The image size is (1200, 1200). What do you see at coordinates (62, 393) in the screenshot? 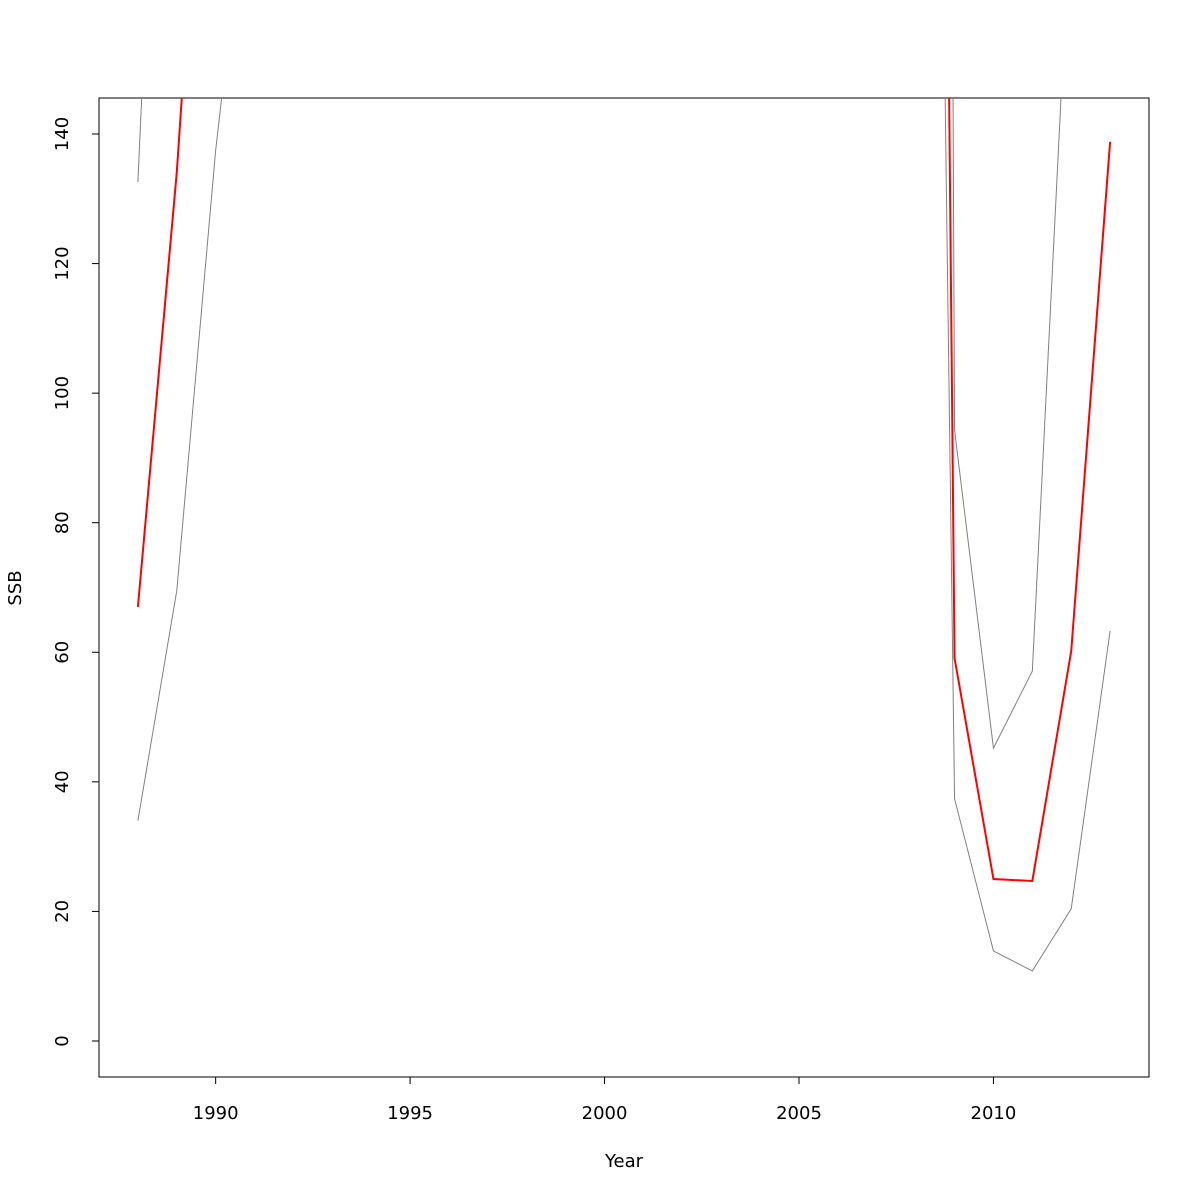
I see `y-tick-label: 100` at bounding box center [62, 393].